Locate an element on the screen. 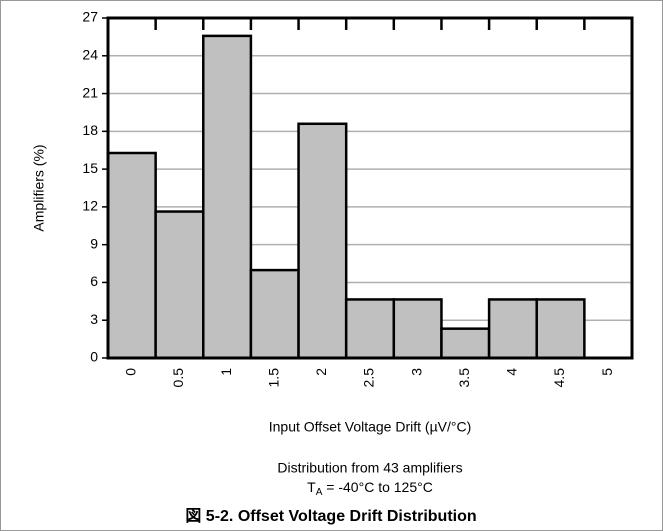 The height and width of the screenshot is (531, 663). annotation: Distribution from 43 amplifiers is located at coordinates (369, 468).